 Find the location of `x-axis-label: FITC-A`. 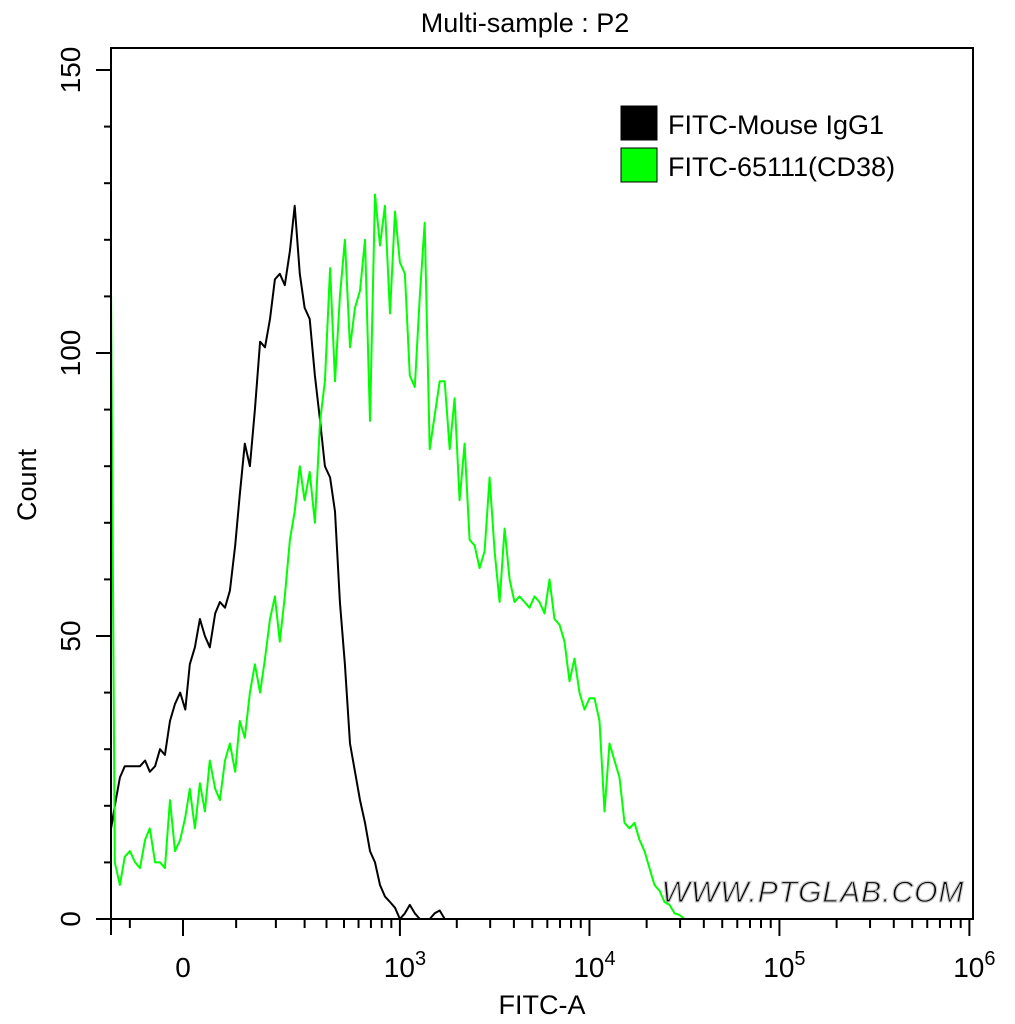

x-axis-label: FITC-A is located at coordinates (542, 1005).